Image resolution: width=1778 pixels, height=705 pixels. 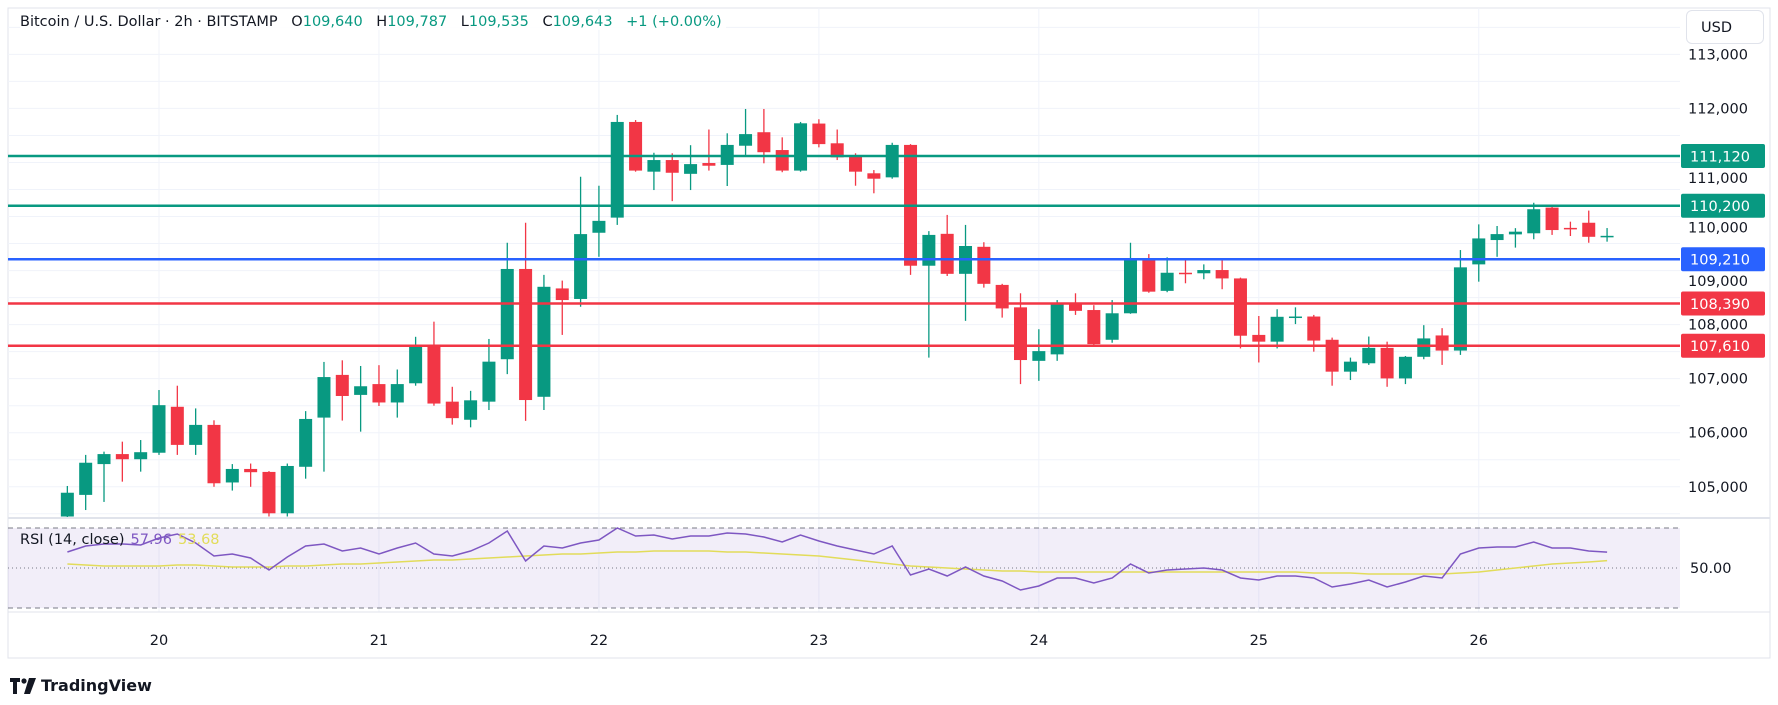 I want to click on level-price-label: 111,120, so click(x=1720, y=158).